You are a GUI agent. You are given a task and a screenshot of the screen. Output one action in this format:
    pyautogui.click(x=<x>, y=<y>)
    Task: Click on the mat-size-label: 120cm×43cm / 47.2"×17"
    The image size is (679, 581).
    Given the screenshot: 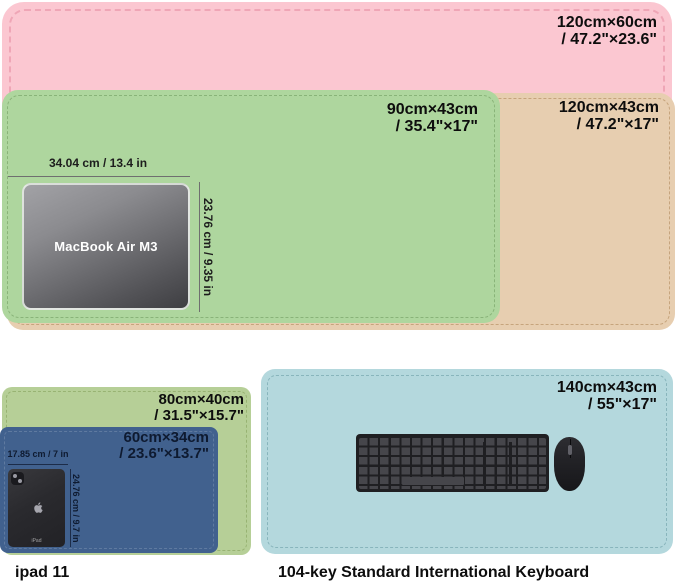 What is the action you would take?
    pyautogui.click(x=609, y=116)
    